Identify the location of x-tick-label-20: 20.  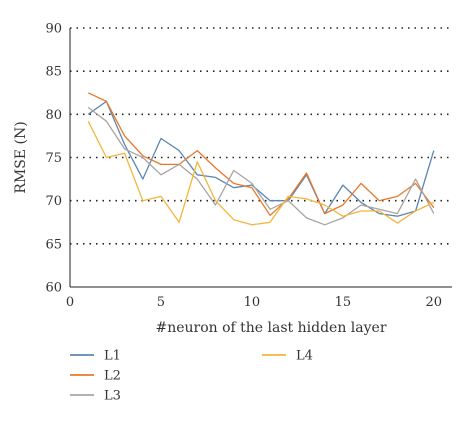
(434, 302).